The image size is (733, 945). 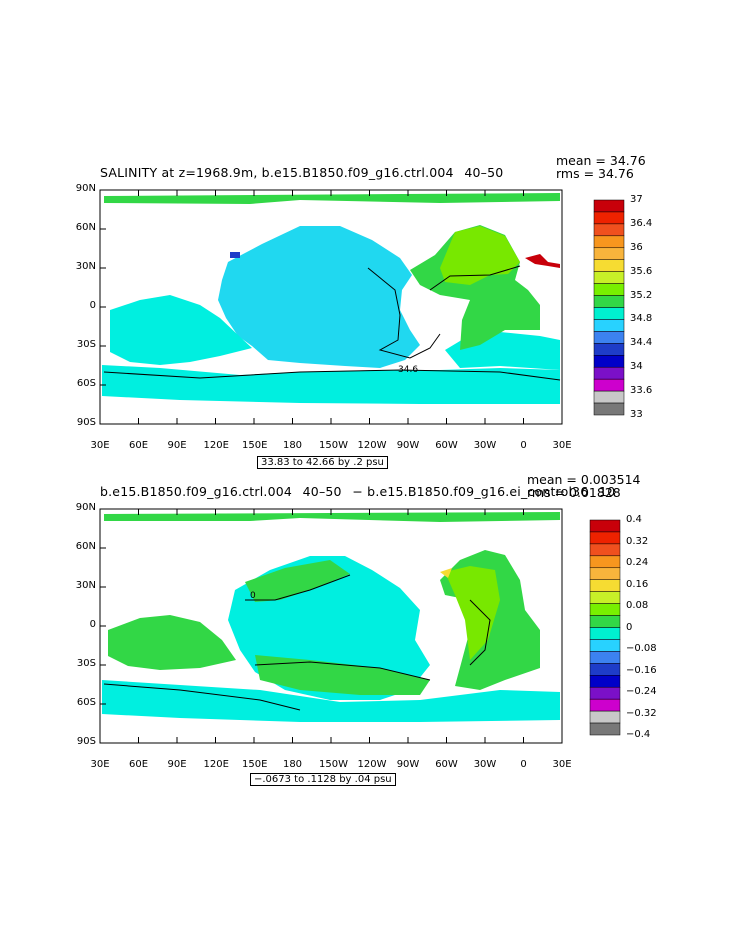 I want to click on panel2-pacific-green-south, so click(x=342, y=675).